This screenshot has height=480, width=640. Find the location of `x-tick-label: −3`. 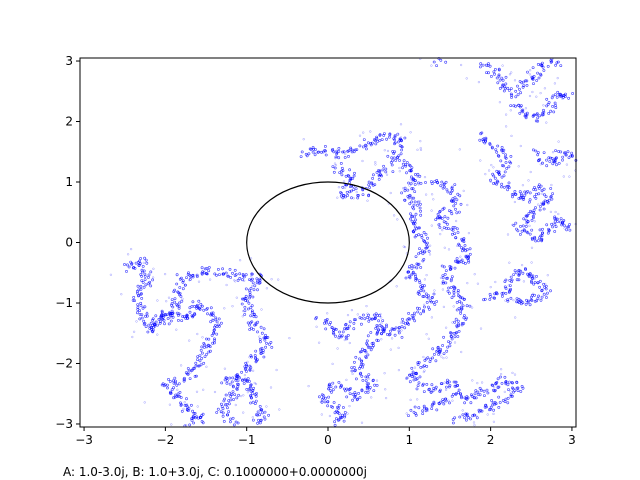

x-tick-label: −3 is located at coordinates (84, 440).